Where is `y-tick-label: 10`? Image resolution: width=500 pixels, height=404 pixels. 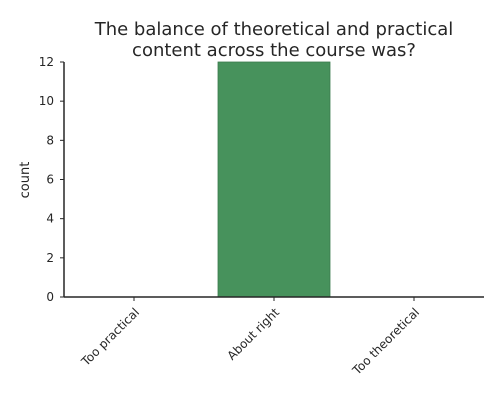
y-tick-label: 10 is located at coordinates (46, 101).